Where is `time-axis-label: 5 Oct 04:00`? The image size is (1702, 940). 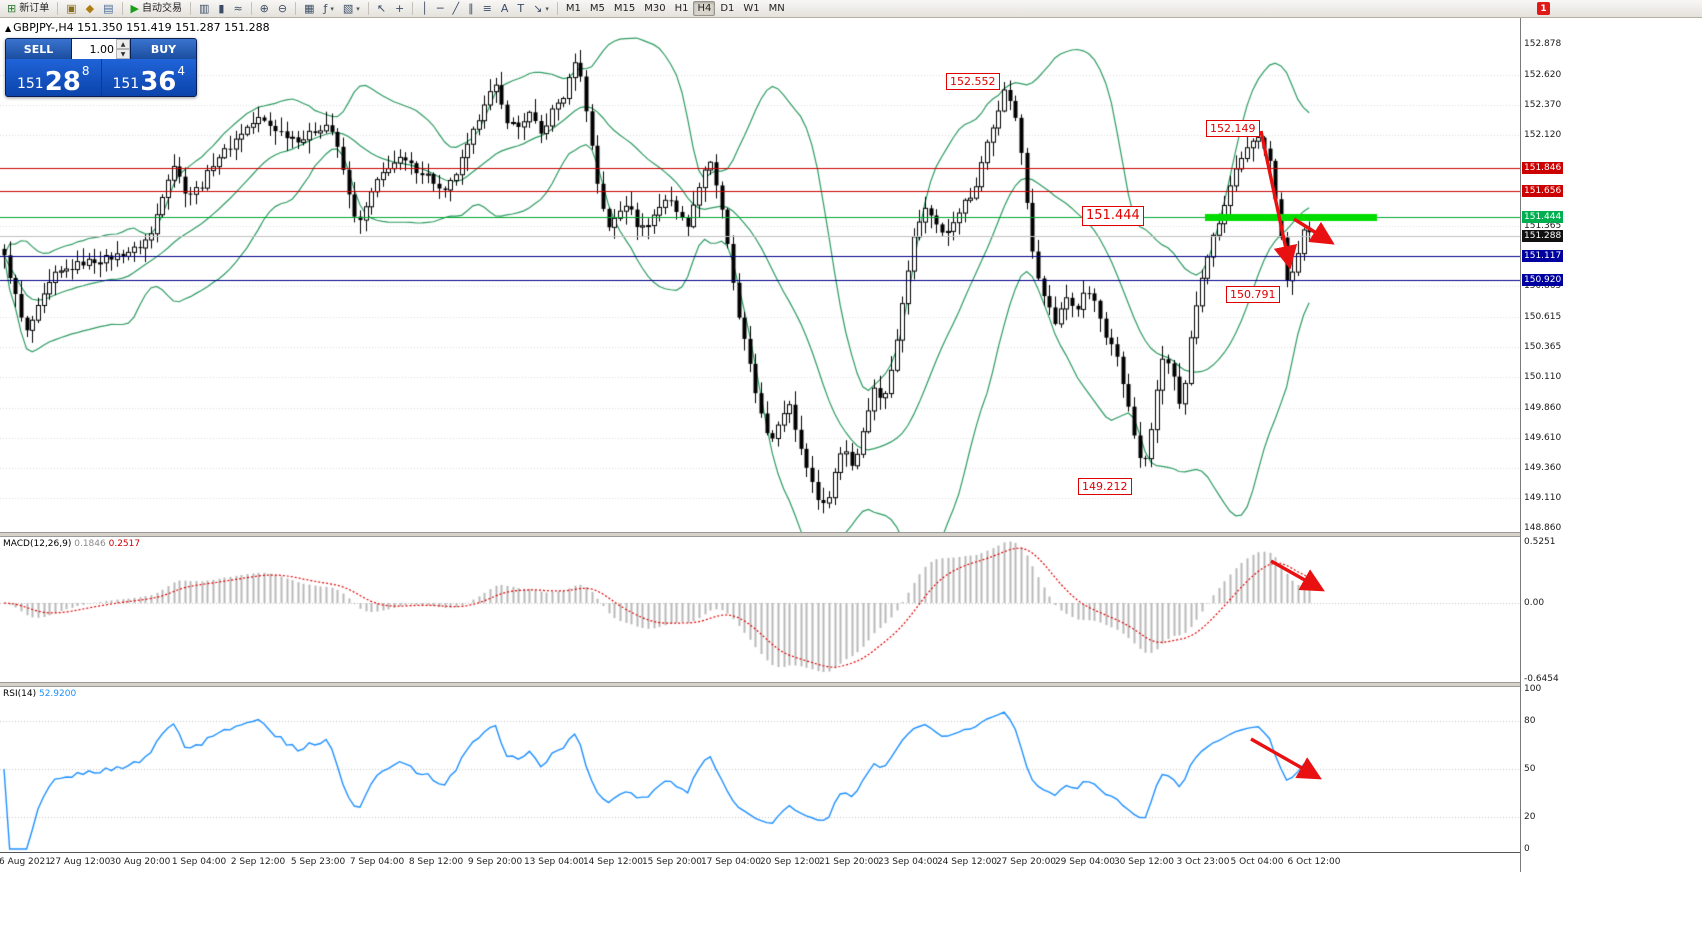 time-axis-label: 5 Oct 04:00 is located at coordinates (1257, 862).